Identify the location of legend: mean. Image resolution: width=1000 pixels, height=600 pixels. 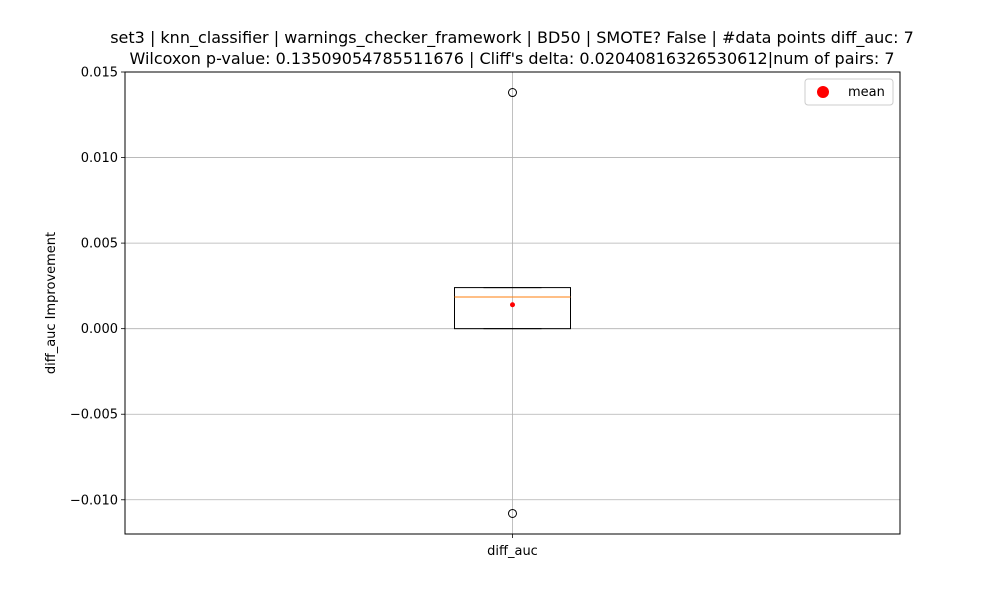
(849, 92).